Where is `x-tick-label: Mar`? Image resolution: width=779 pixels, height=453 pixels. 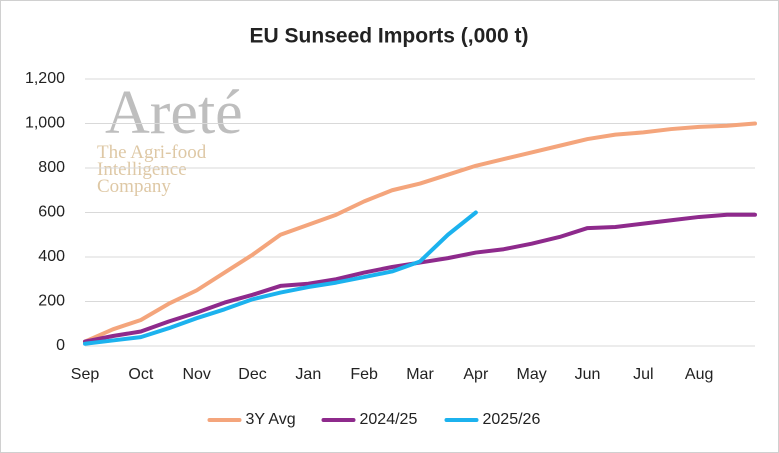
x-tick-label: Mar is located at coordinates (420, 374).